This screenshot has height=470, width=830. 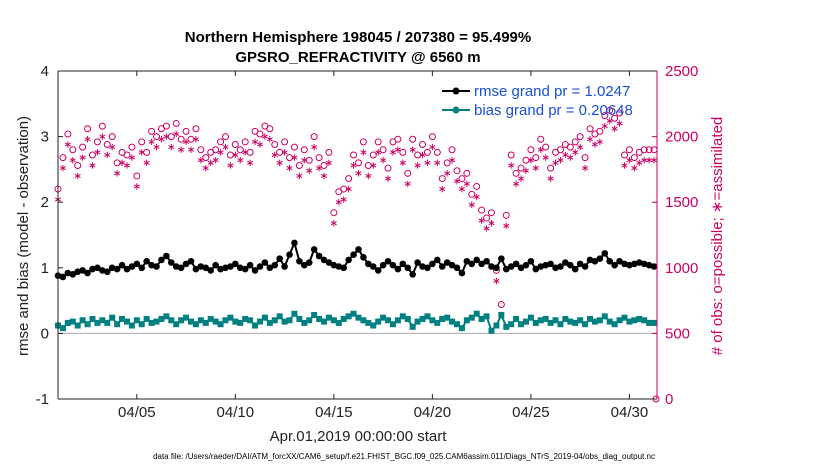 I want to click on x-tick-label: 04/30, so click(x=630, y=412).